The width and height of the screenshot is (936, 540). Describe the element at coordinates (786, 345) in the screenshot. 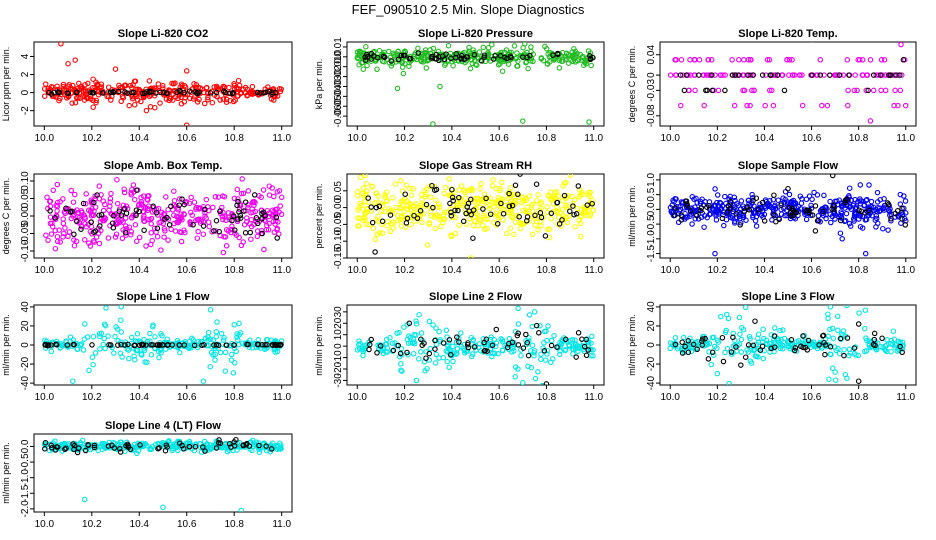

I see `points-group` at that location.